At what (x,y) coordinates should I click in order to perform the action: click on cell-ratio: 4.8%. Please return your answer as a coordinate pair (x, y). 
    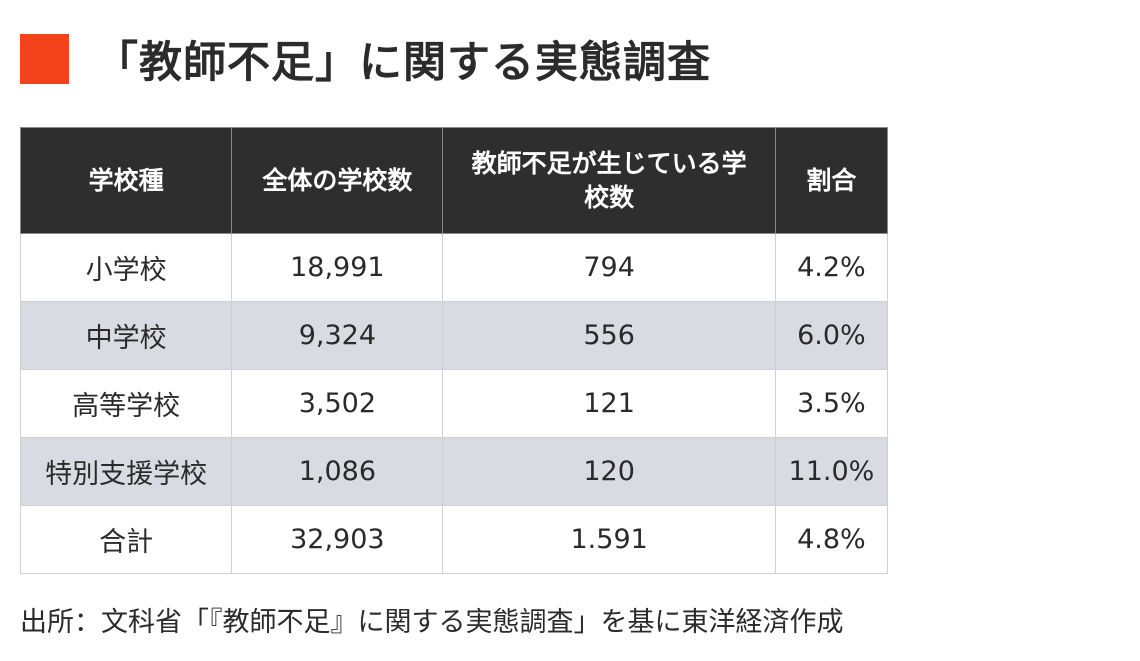
    Looking at the image, I should click on (831, 539).